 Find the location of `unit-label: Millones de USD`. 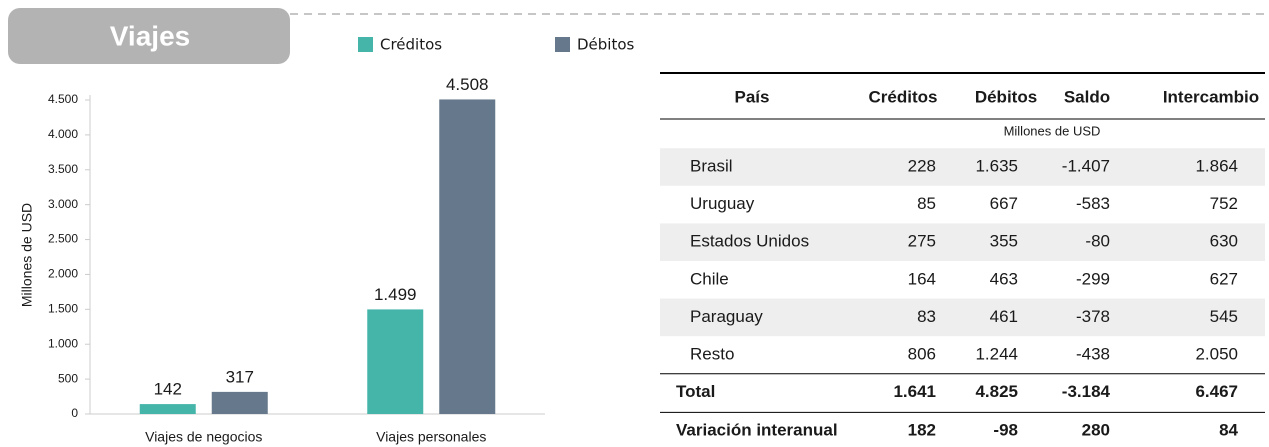

unit-label: Millones de USD is located at coordinates (1052, 130).